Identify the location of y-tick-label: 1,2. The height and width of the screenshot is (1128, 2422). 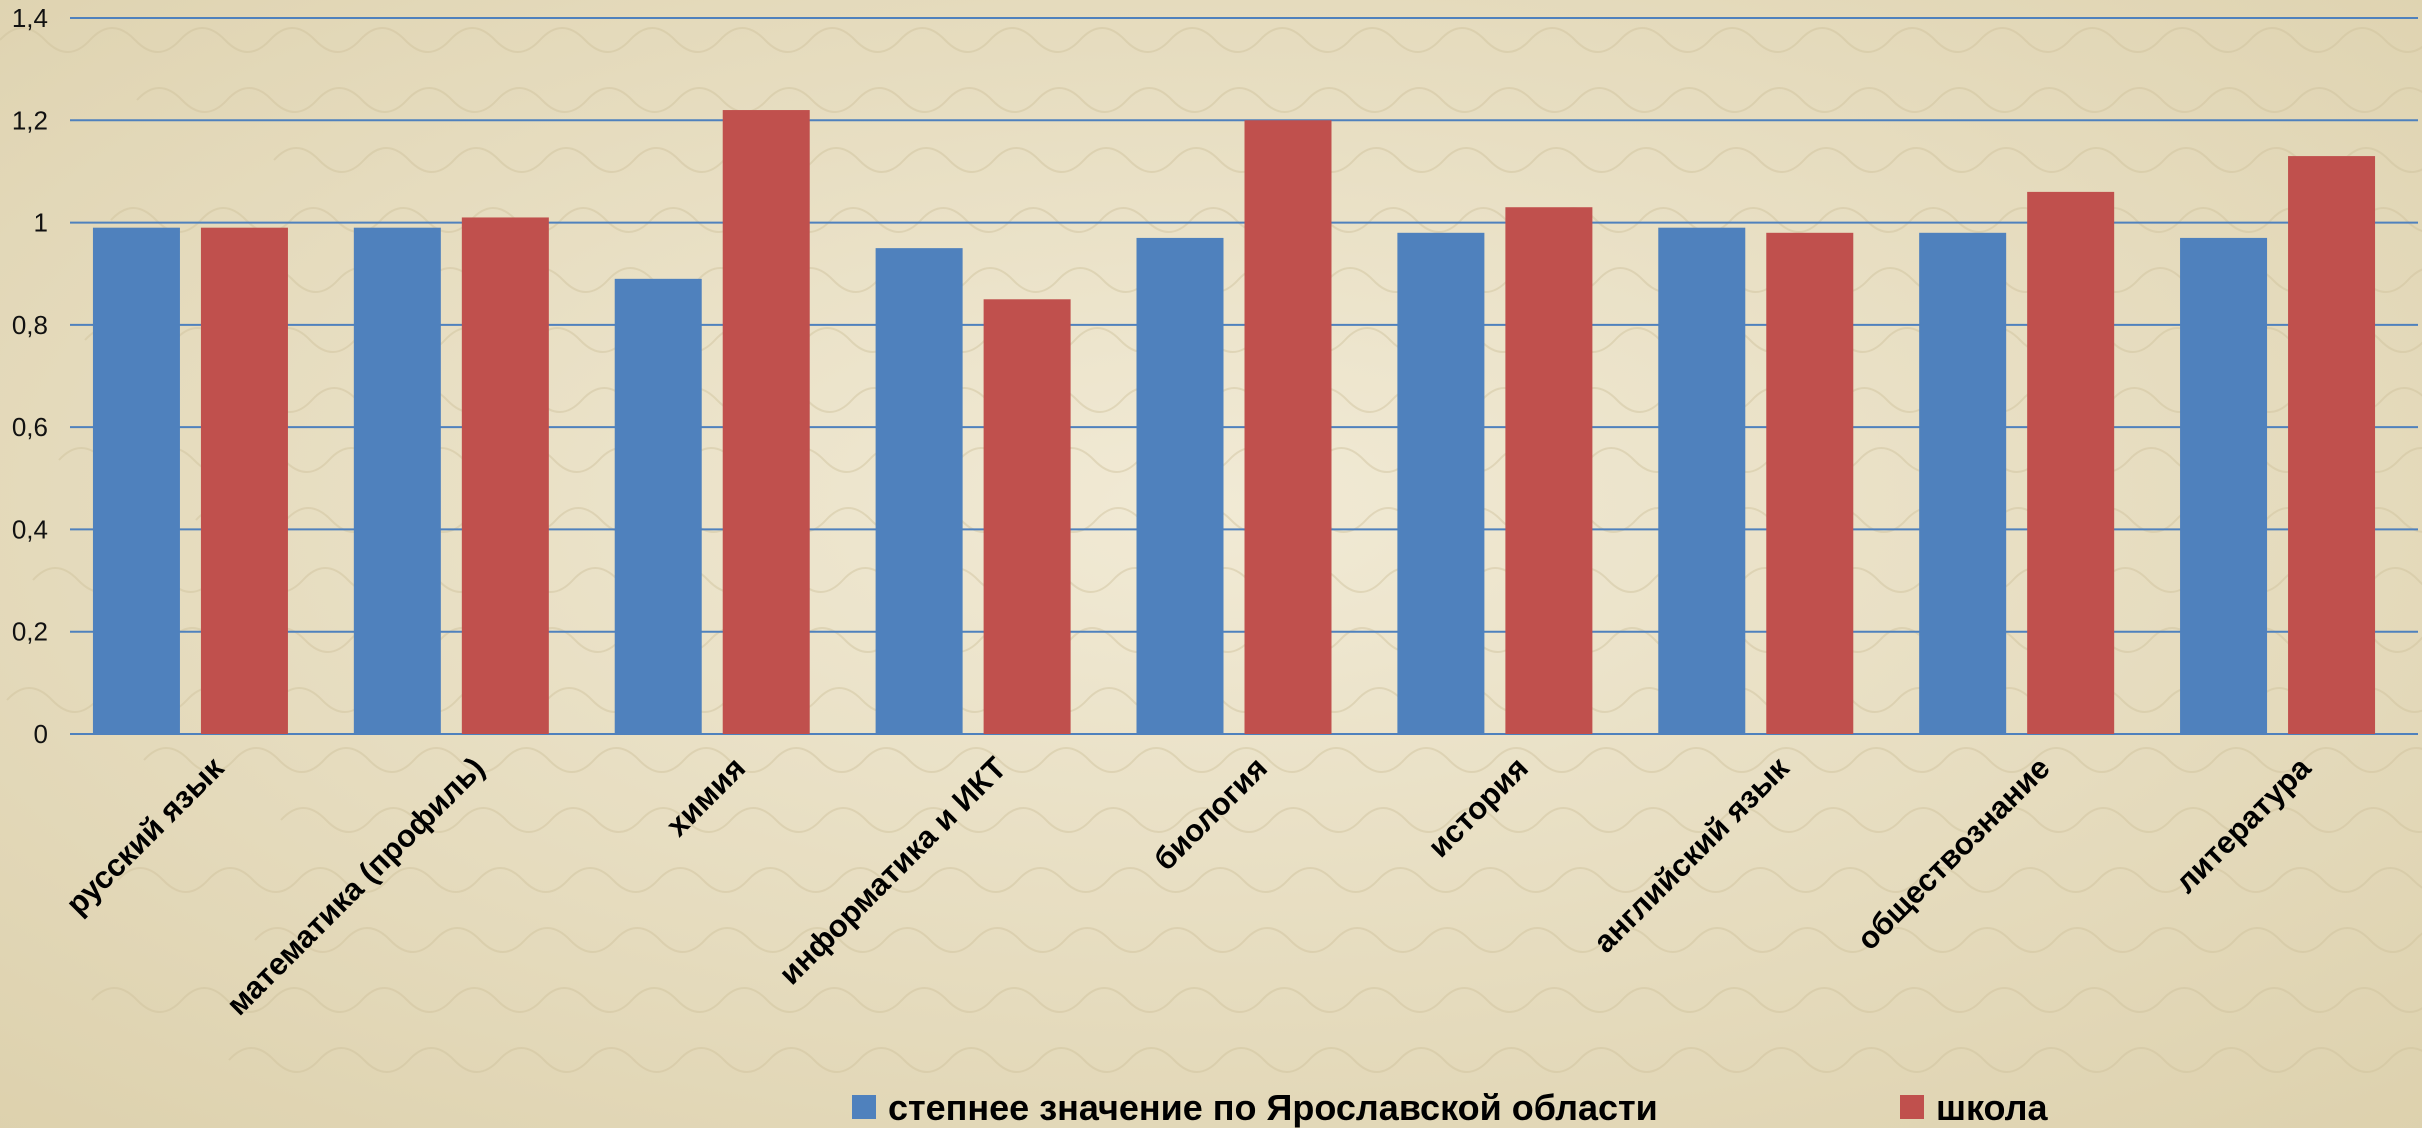
(30, 120).